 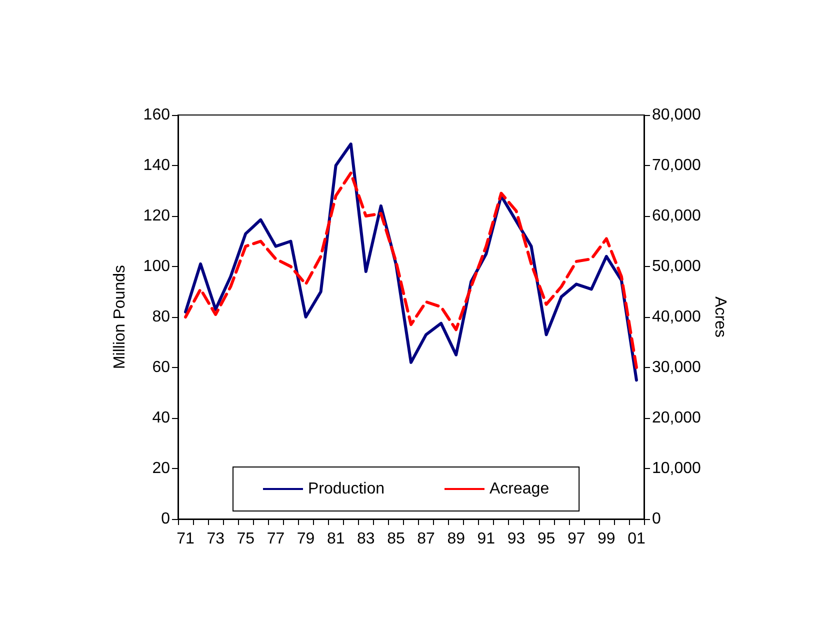 I want to click on legend-label: Production, so click(x=346, y=489).